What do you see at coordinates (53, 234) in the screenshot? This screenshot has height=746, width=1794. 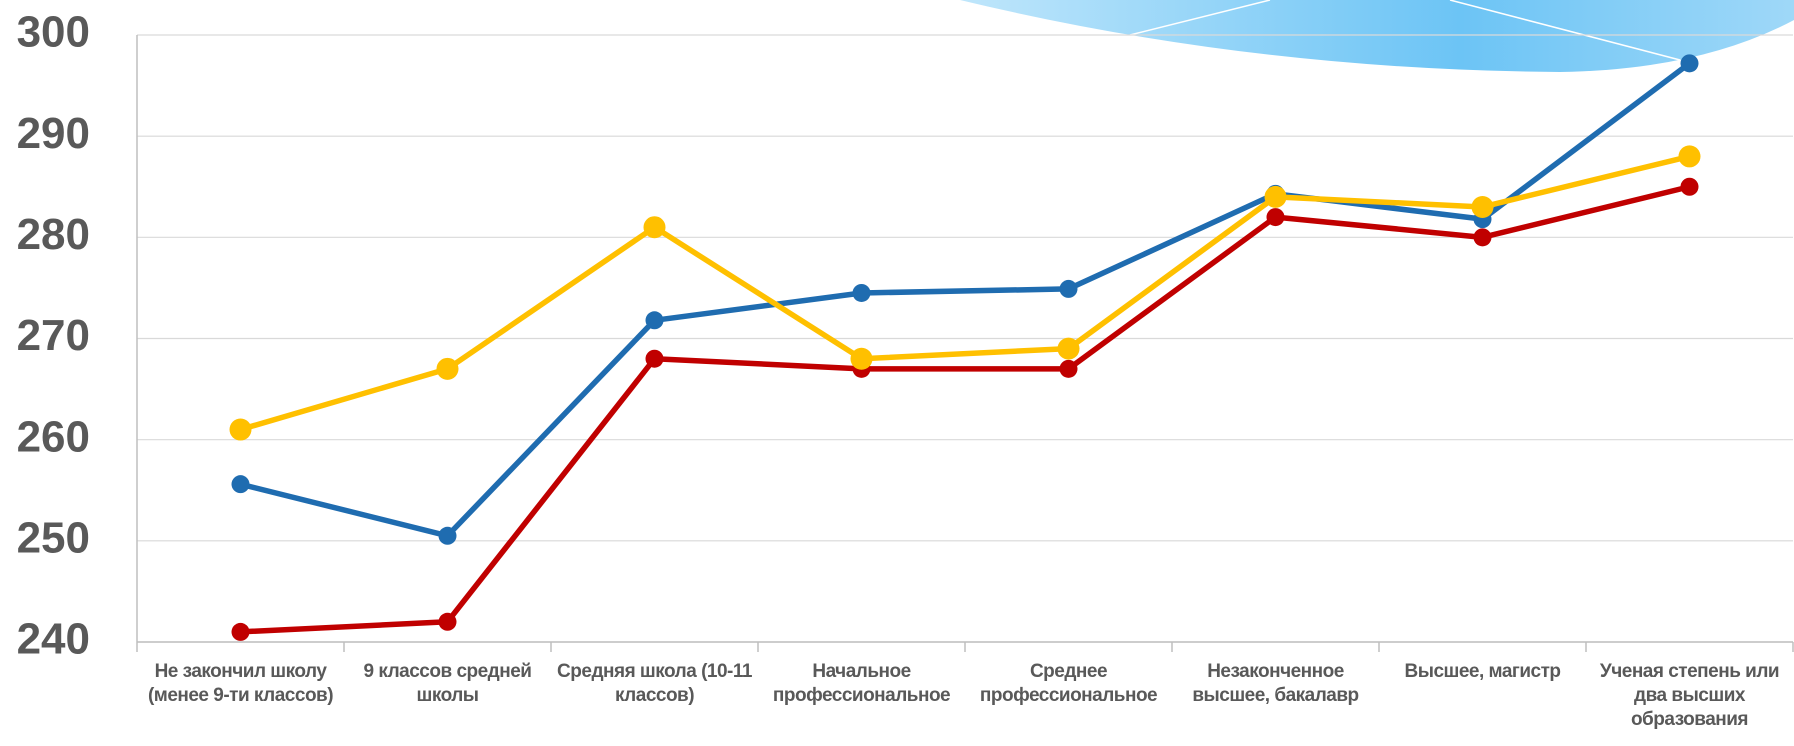 I see `y-tick-label: 280` at bounding box center [53, 234].